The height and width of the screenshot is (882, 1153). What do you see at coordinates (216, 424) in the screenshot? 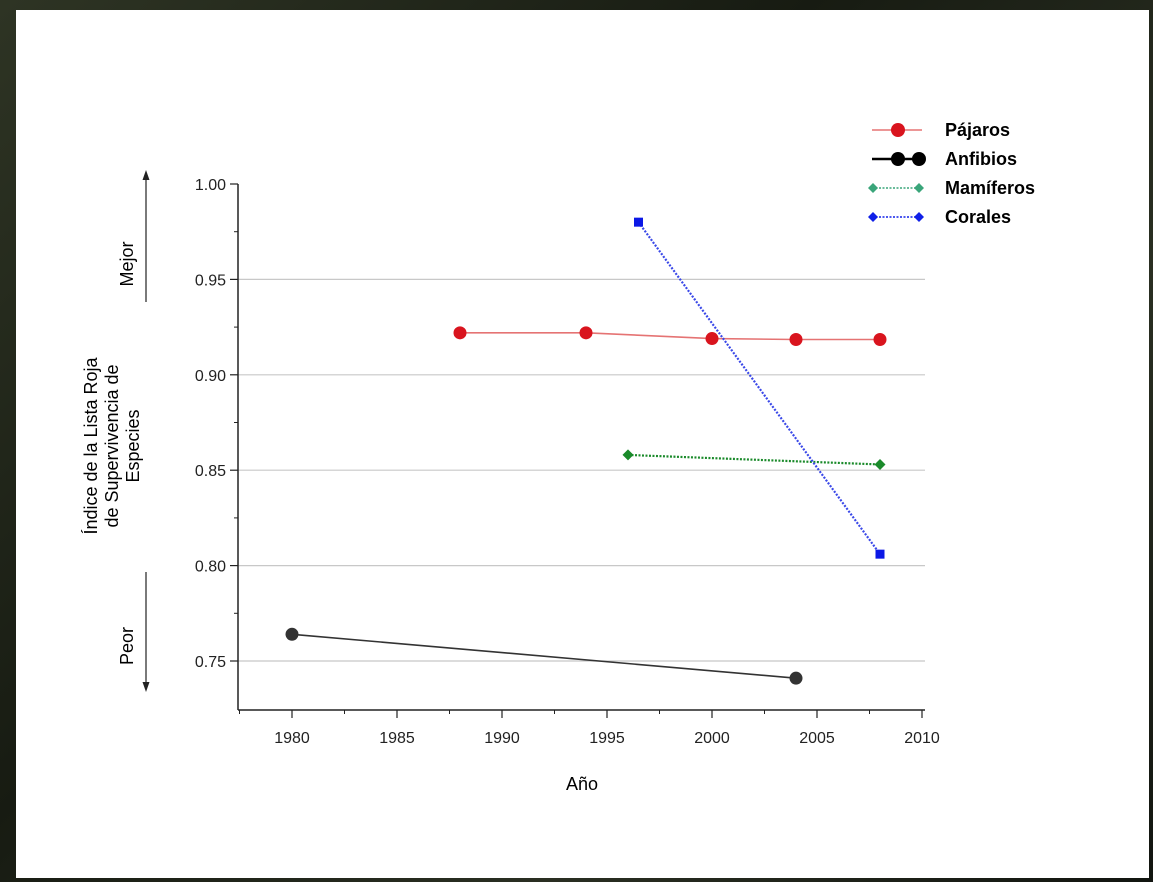
I see `y-ticks: 0.75 0.80 0.85 0.90 0.95 1.00` at bounding box center [216, 424].